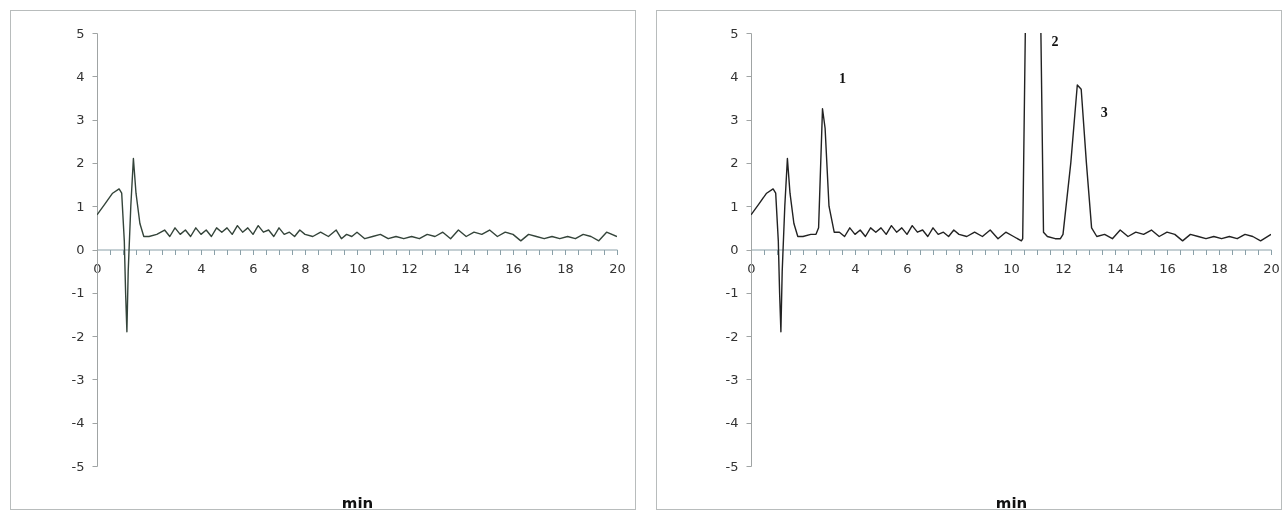 The height and width of the screenshot is (512, 1284). Describe the element at coordinates (842, 78) in the screenshot. I see `annotation: 1` at that location.